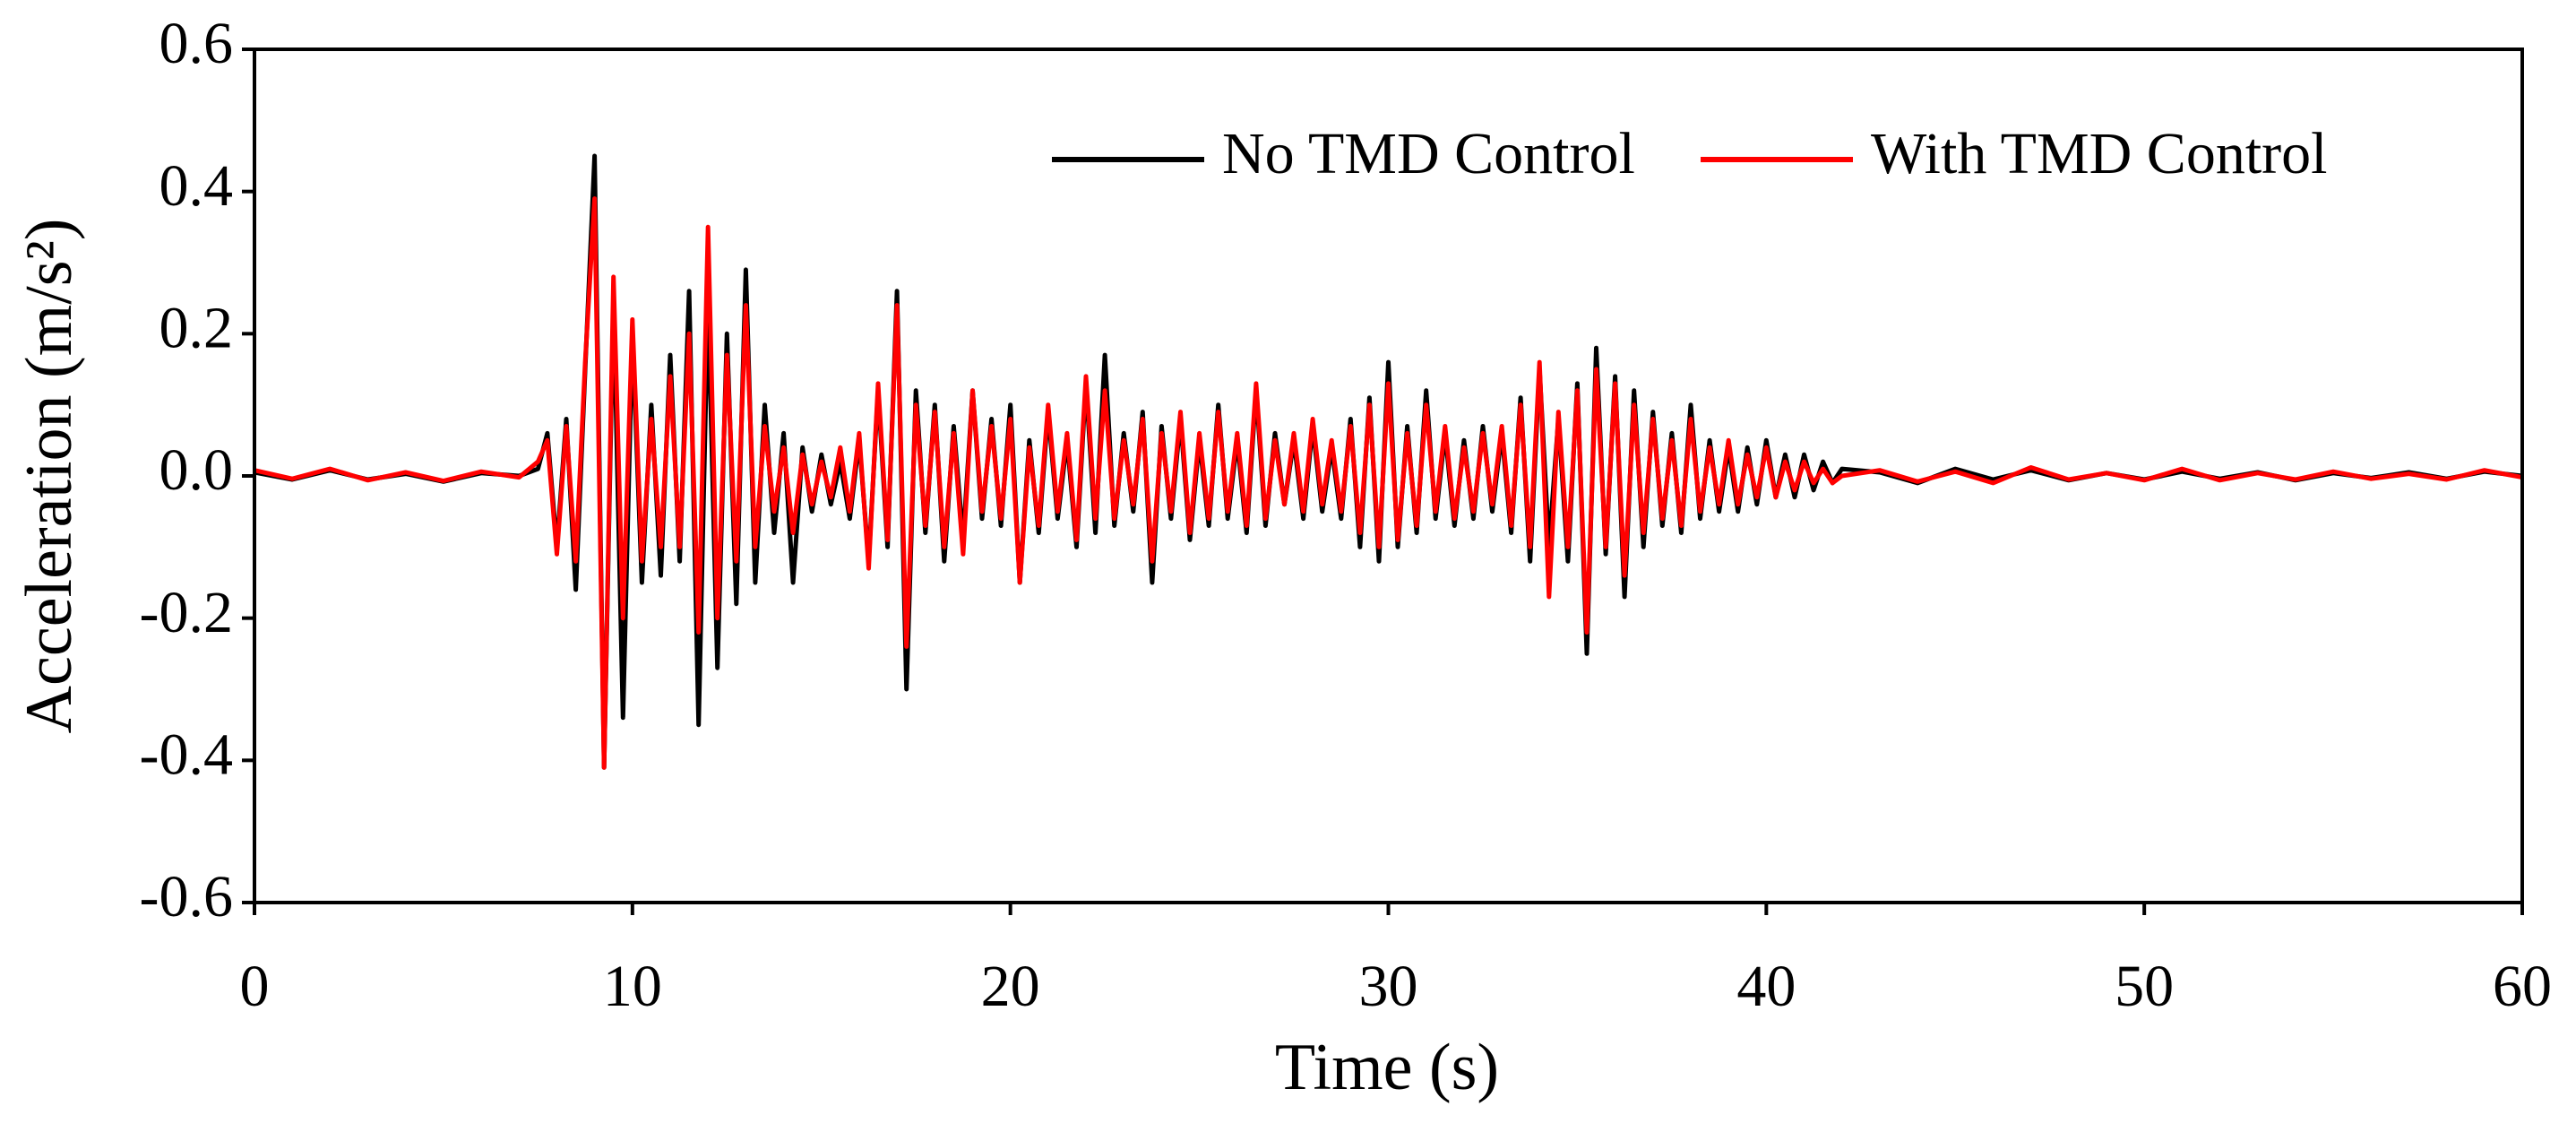  What do you see at coordinates (49, 476) in the screenshot?
I see `y-axis-label: Acceleration (m/s²)` at bounding box center [49, 476].